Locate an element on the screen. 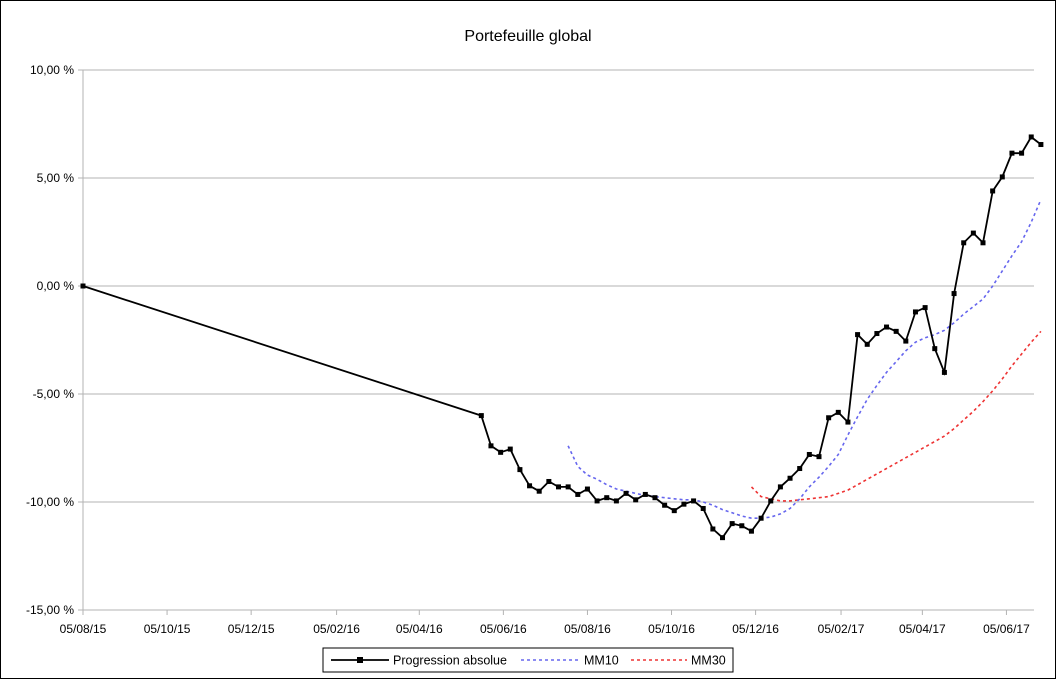 Image resolution: width=1056 pixels, height=683 pixels. series-line is located at coordinates (896, 416).